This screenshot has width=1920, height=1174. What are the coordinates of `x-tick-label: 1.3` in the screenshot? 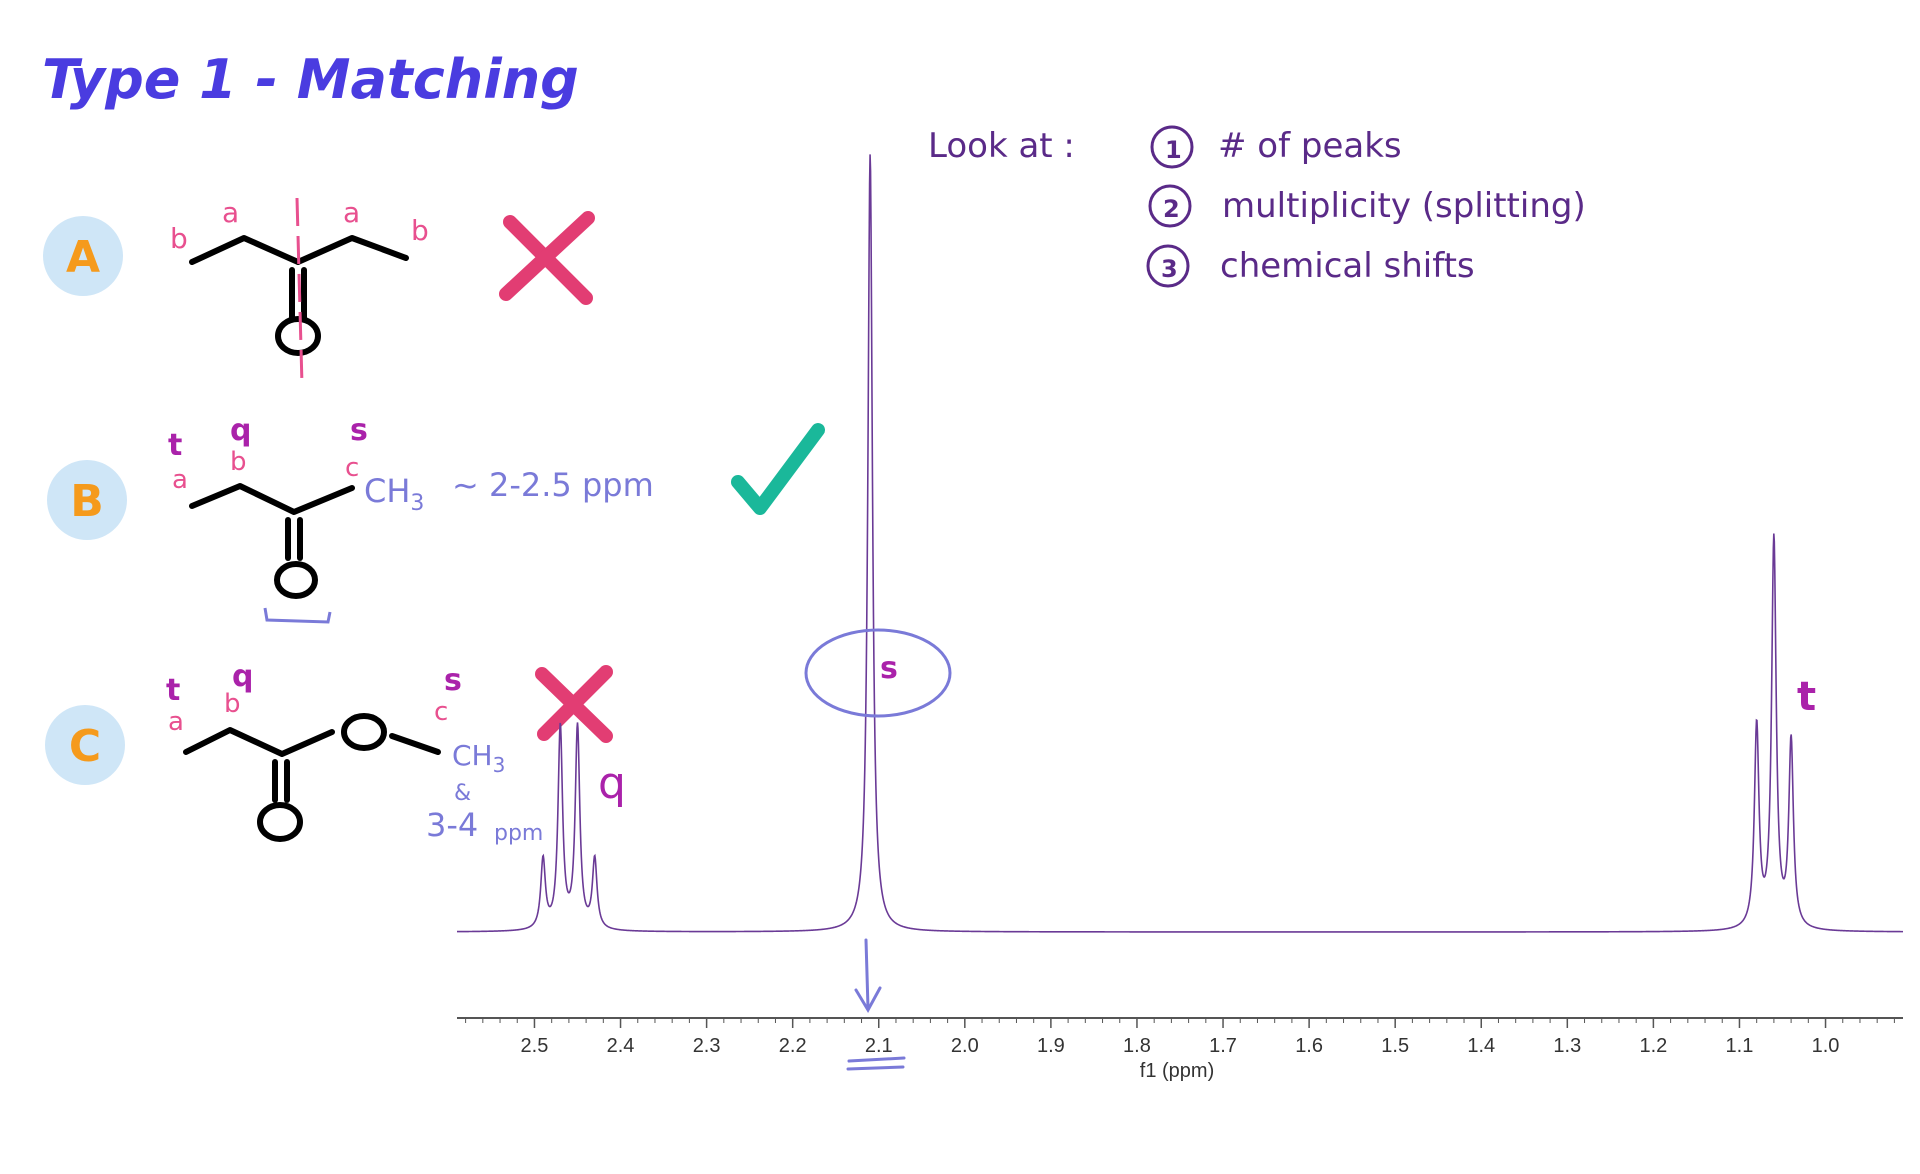 It's located at (1567, 1046).